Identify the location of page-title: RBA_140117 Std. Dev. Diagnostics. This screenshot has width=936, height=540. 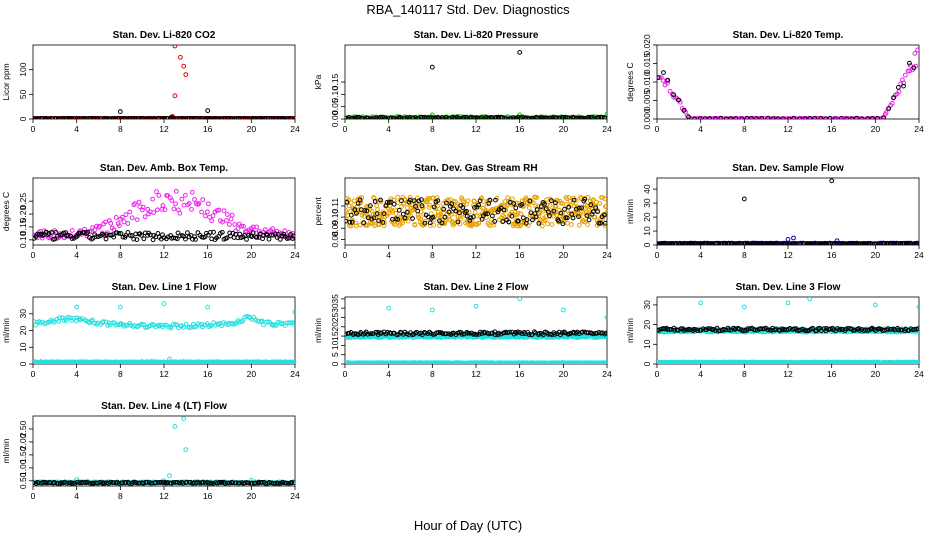
(468, 9).